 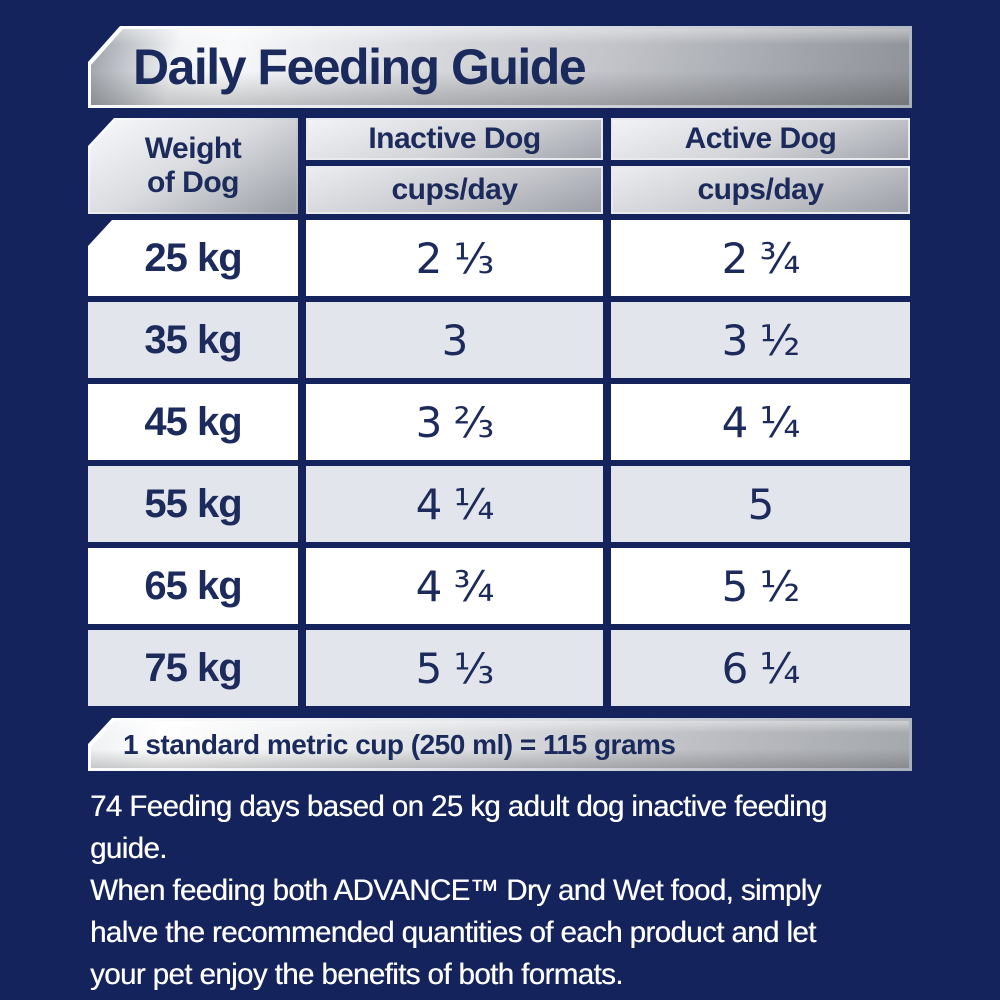 I want to click on inactive-value: 5 ⅓, so click(x=455, y=668).